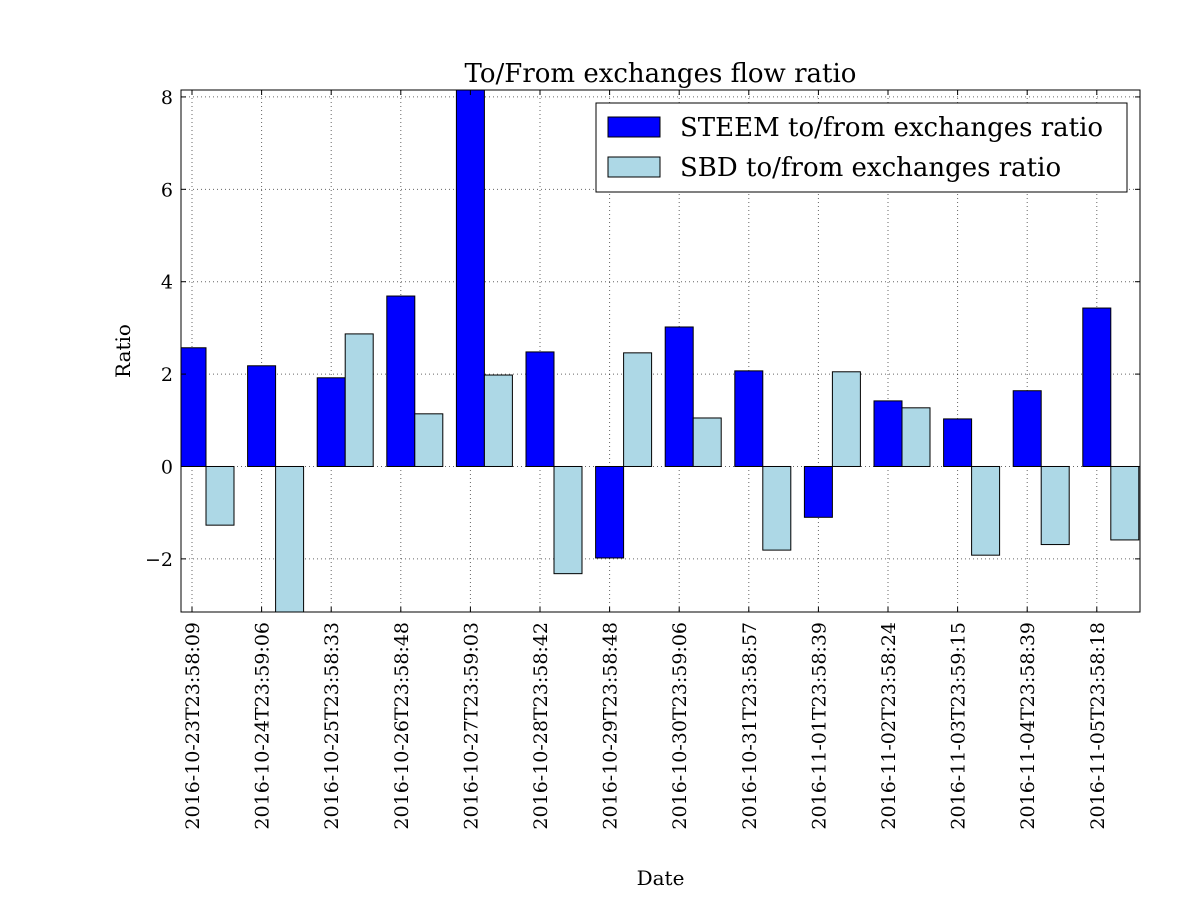 Image resolution: width=1200 pixels, height=900 pixels. What do you see at coordinates (167, 98) in the screenshot?
I see `y-tick-label: 8` at bounding box center [167, 98].